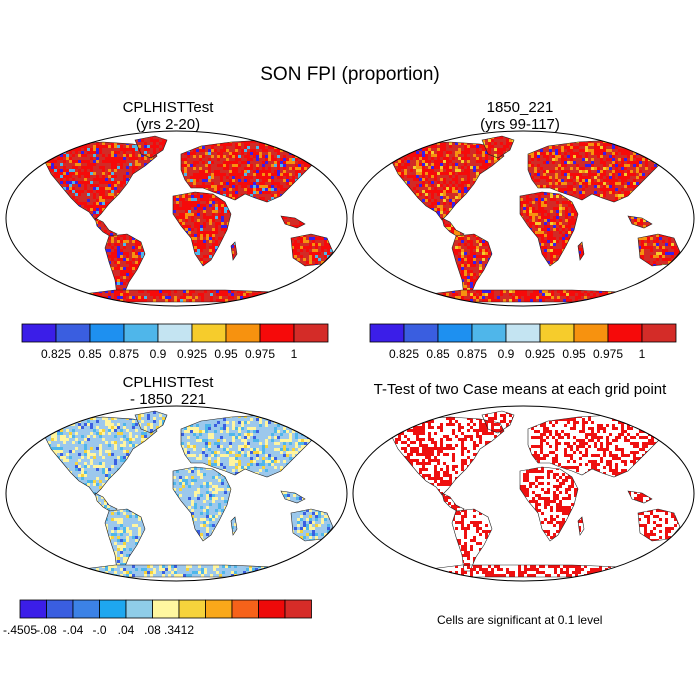 The width and height of the screenshot is (700, 700). What do you see at coordinates (99, 630) in the screenshot?
I see `colorbar-tick-label: -.0` at bounding box center [99, 630].